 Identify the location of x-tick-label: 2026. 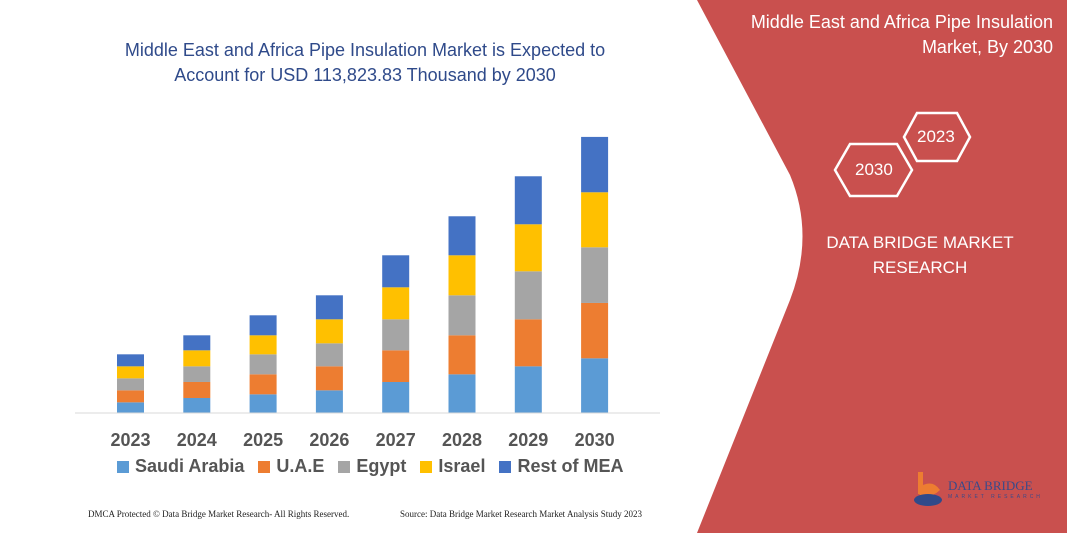
(329, 440).